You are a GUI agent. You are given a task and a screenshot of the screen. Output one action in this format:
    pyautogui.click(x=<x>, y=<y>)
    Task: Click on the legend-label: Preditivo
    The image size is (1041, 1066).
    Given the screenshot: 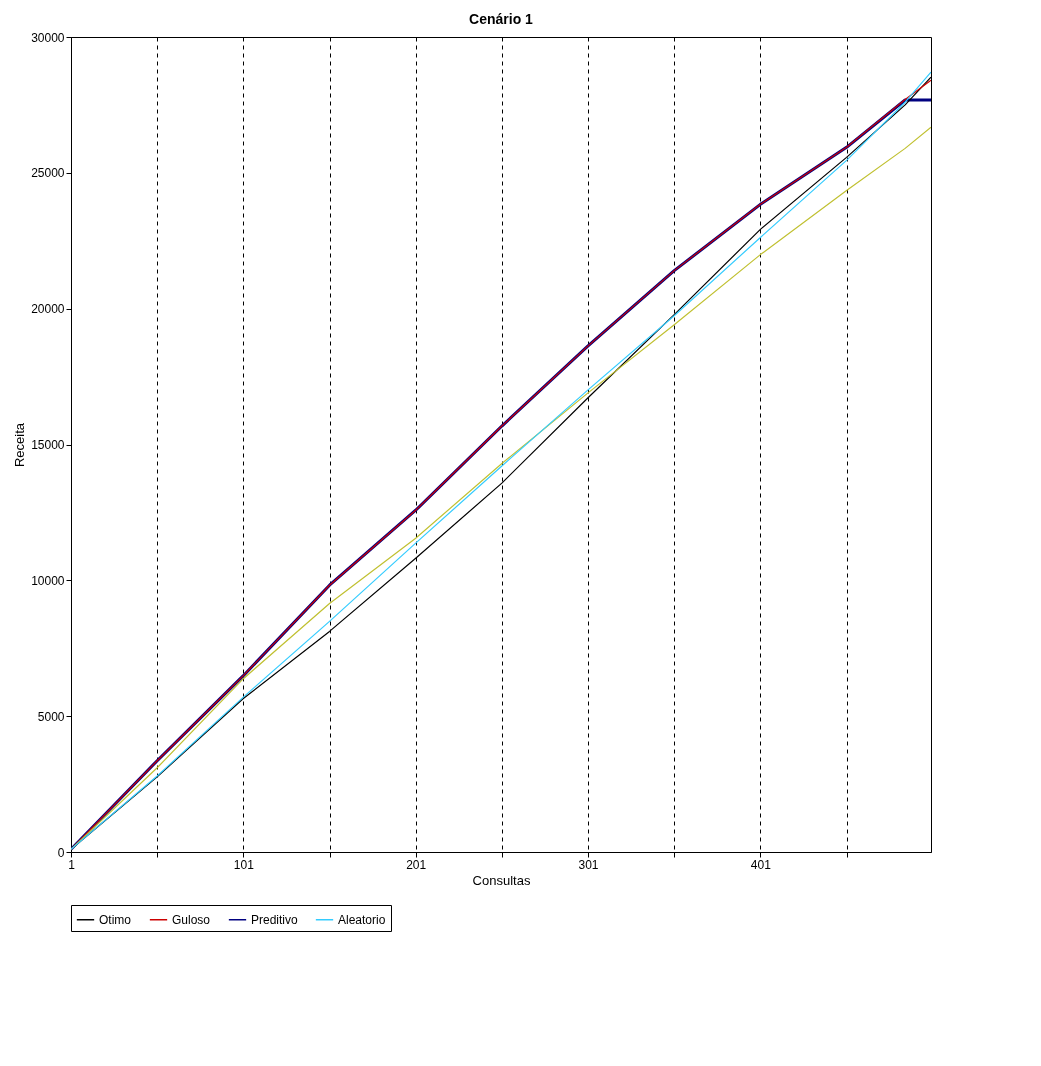 What is the action you would take?
    pyautogui.click(x=275, y=919)
    